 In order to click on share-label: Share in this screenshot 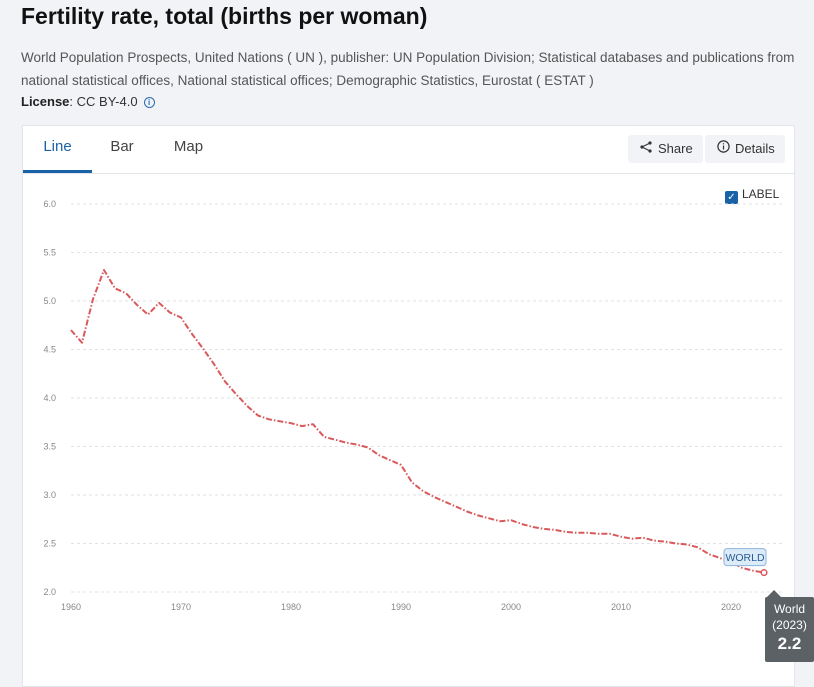, I will do `click(675, 148)`.